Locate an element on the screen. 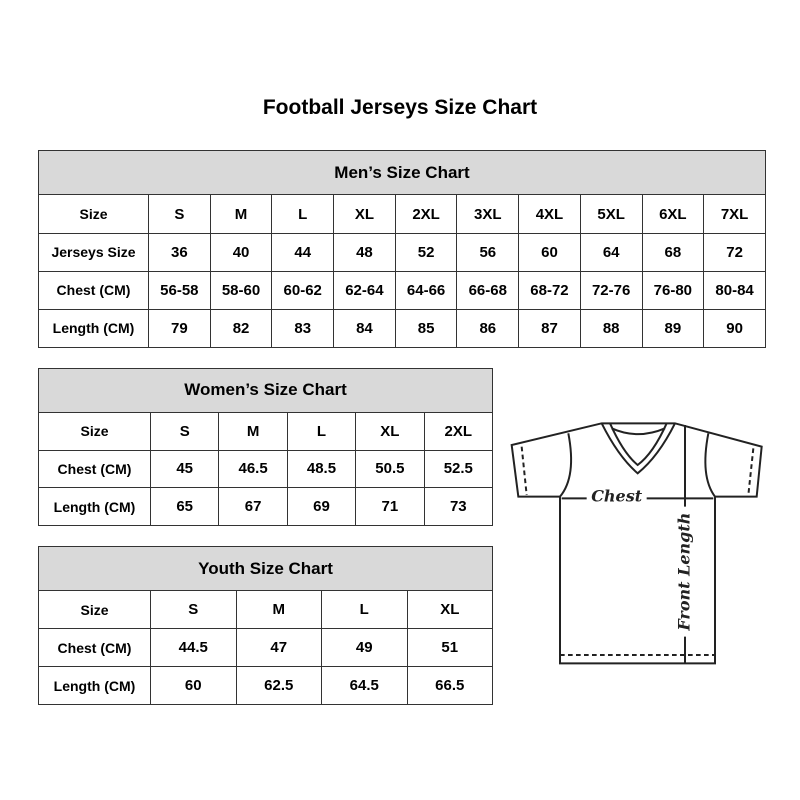 The height and width of the screenshot is (800, 800). jersey-diagram: Chest Front Length is located at coordinates (636, 543).